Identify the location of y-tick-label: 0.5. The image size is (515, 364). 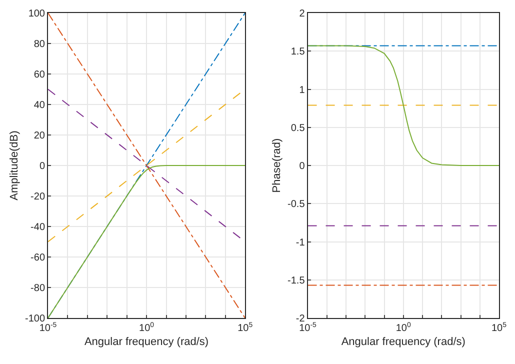
(298, 128).